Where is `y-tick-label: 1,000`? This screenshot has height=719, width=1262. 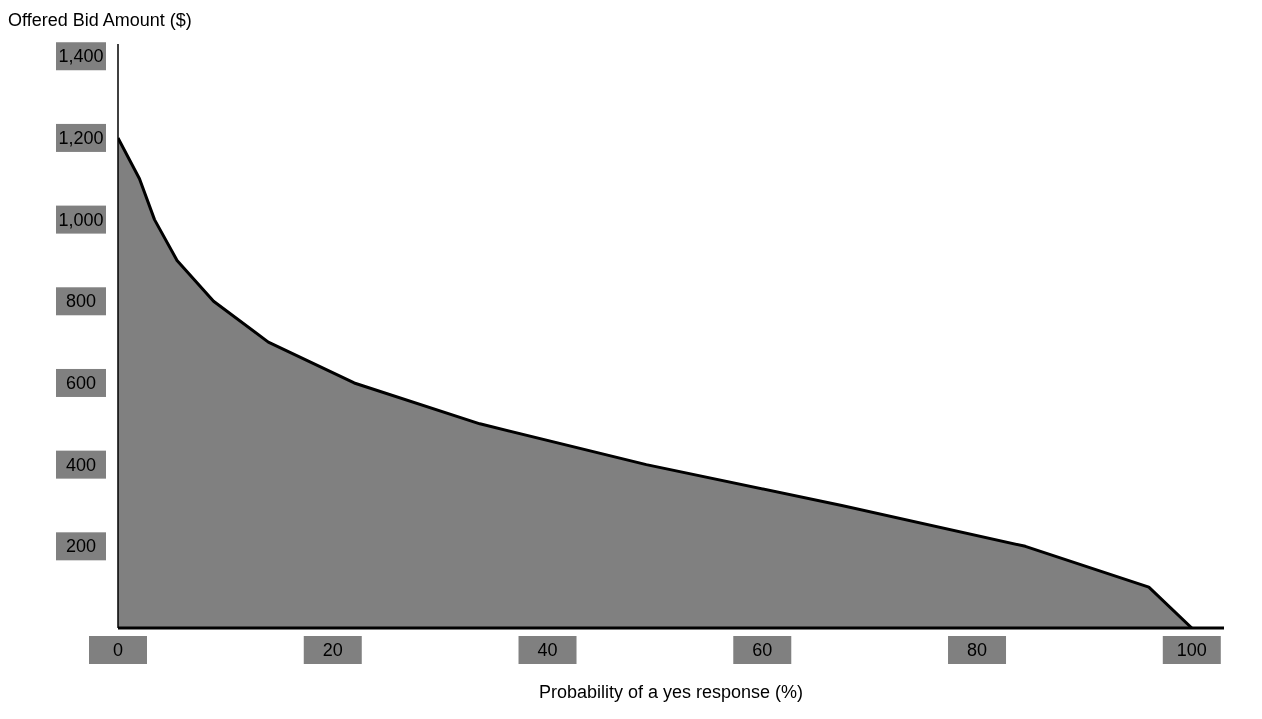
y-tick-label: 1,000 is located at coordinates (81, 219).